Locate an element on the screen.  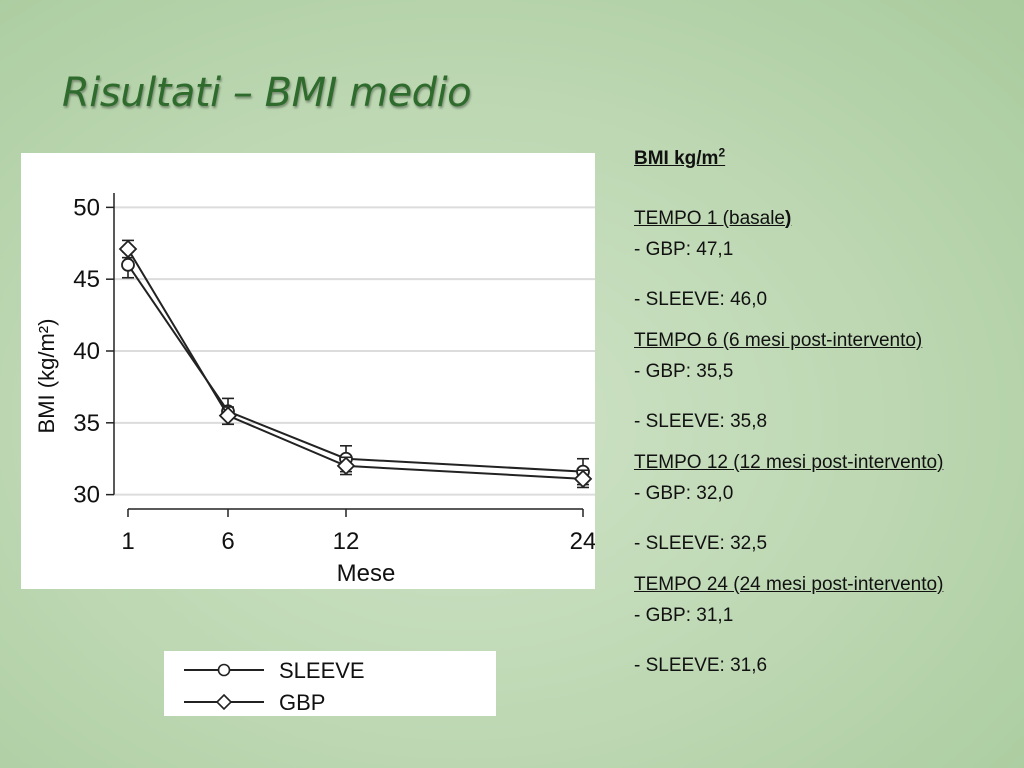
sleeve-value: - SLEEVE: 31,6 is located at coordinates (701, 665).